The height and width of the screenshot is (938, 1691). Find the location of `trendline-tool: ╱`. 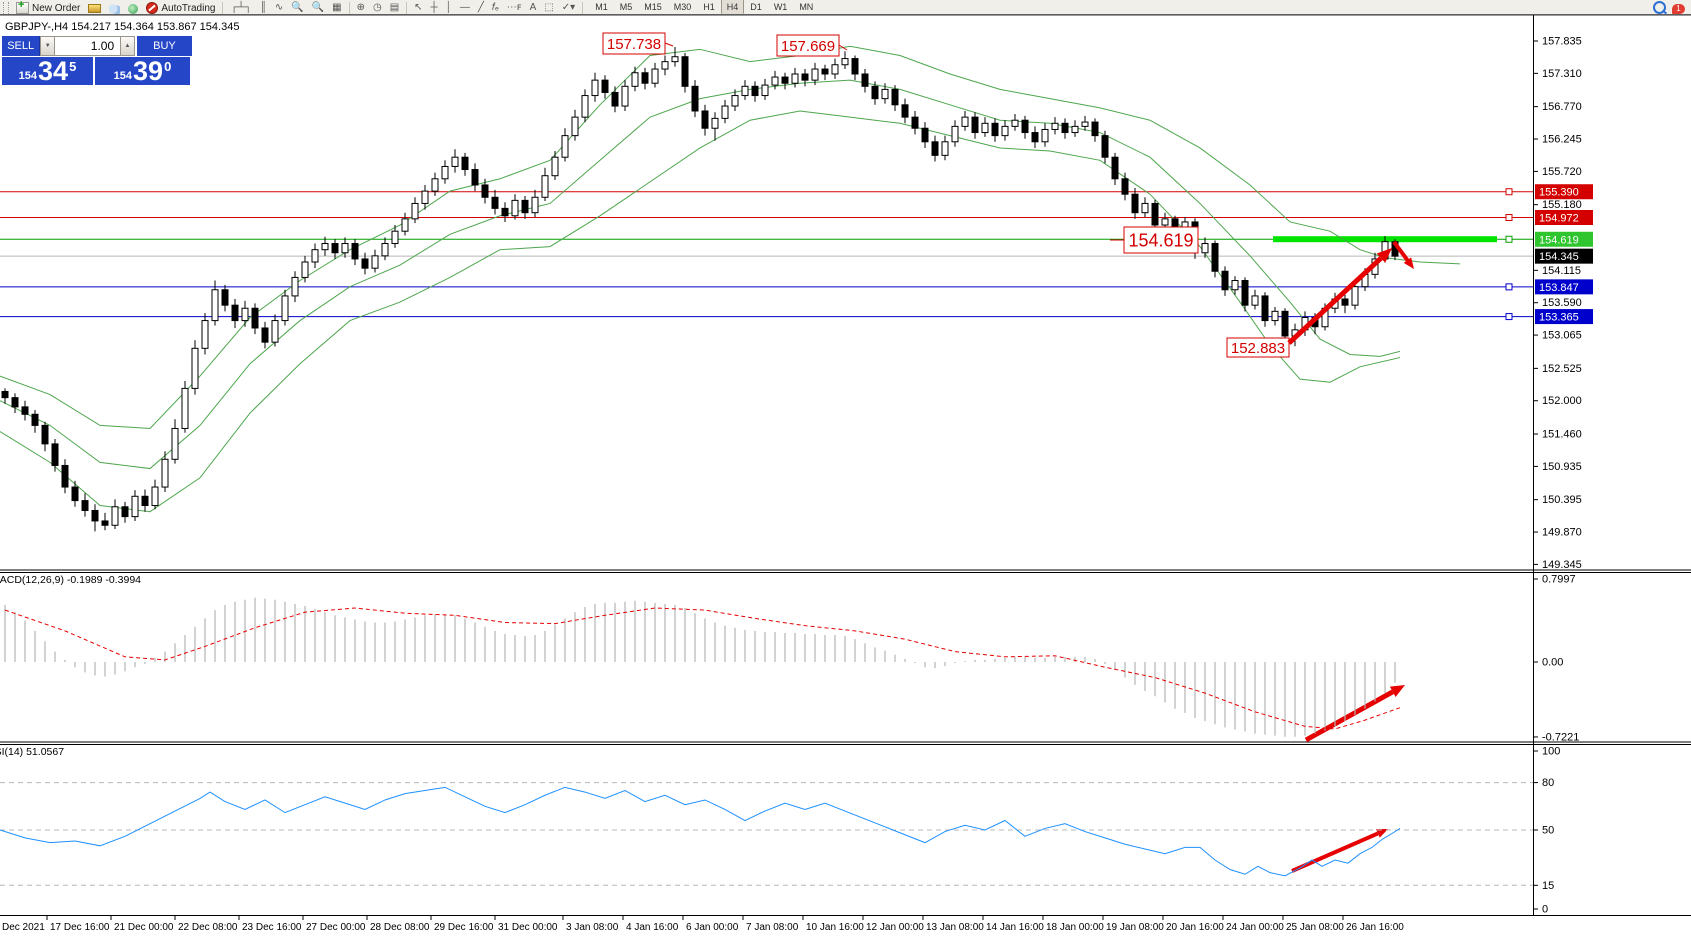

trendline-tool: ╱ is located at coordinates (481, 7).